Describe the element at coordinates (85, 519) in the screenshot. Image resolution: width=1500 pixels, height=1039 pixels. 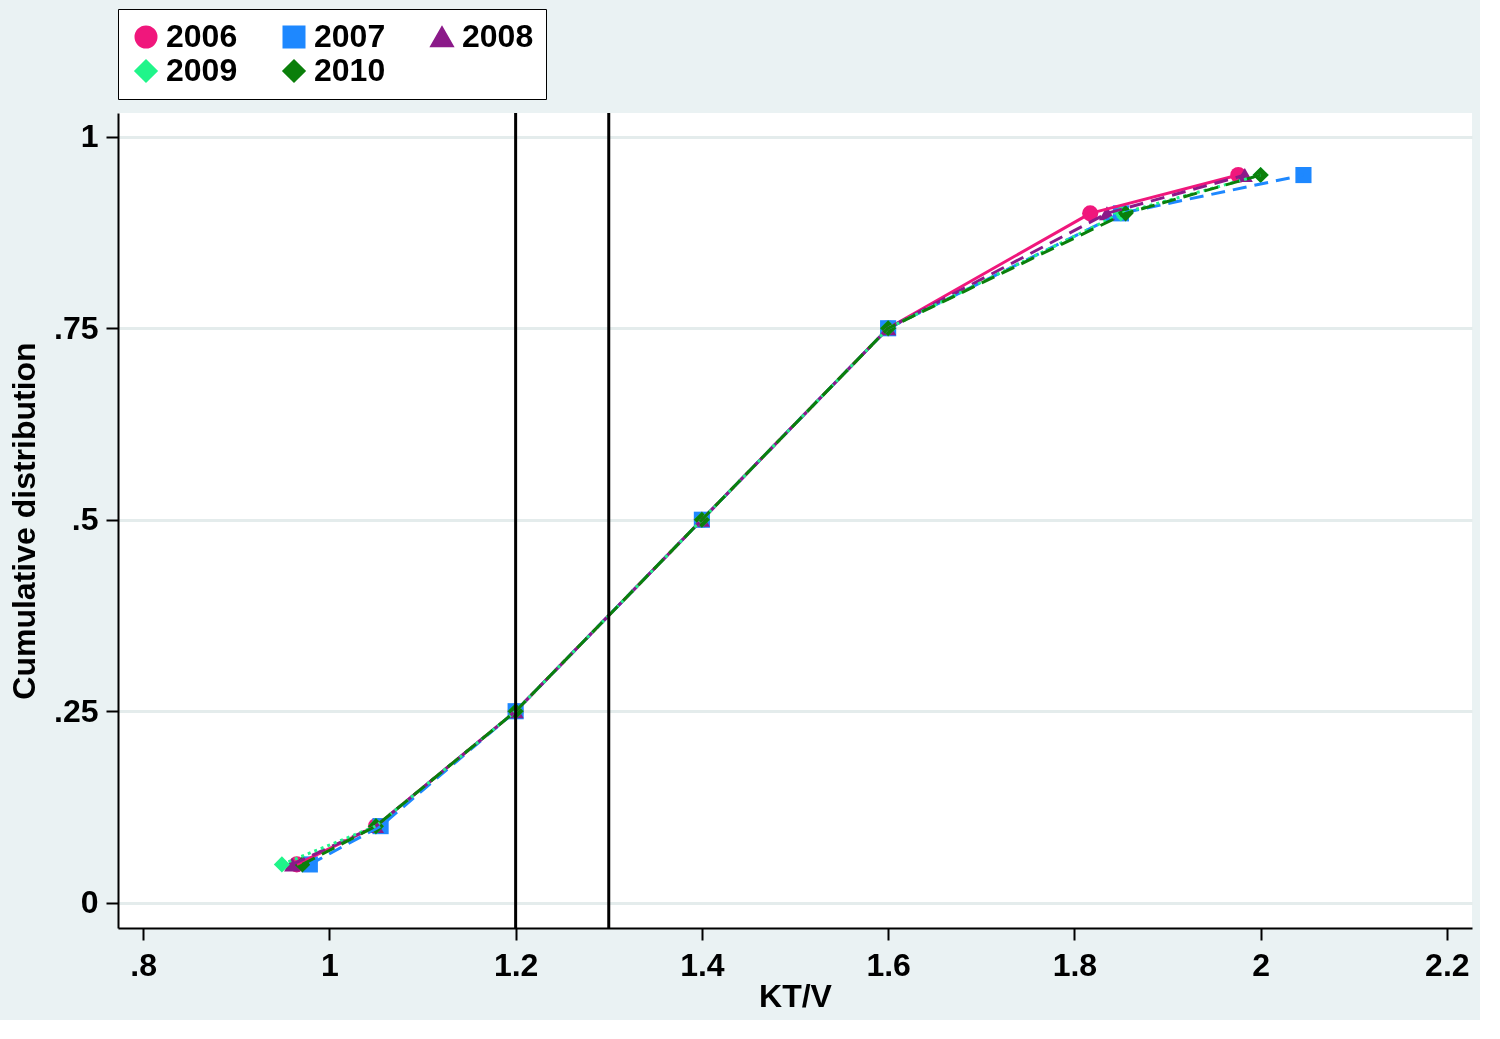
I see `y-tick-label: .5` at that location.